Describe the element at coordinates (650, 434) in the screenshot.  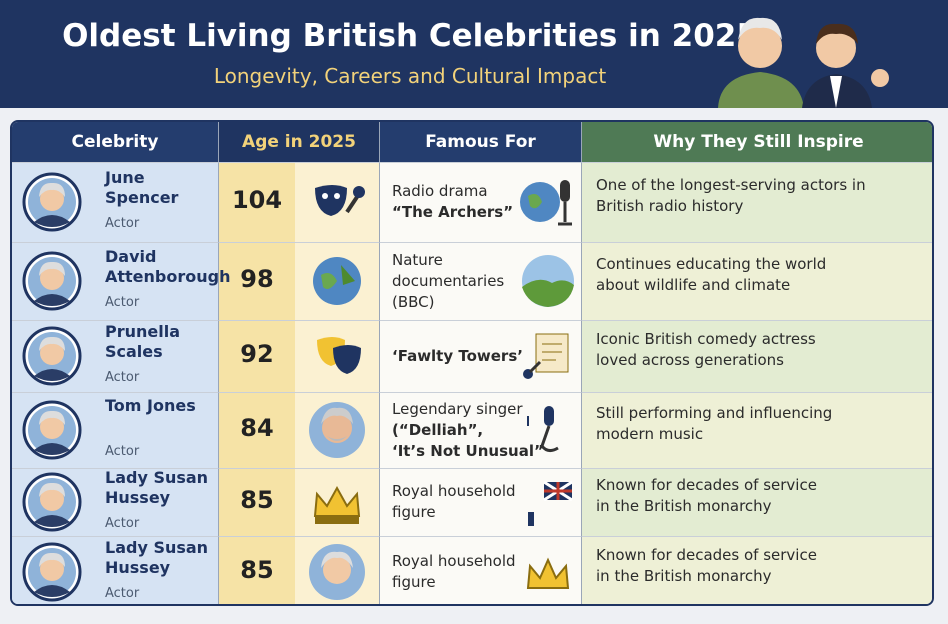
I see `inspire-line: modern music` at that location.